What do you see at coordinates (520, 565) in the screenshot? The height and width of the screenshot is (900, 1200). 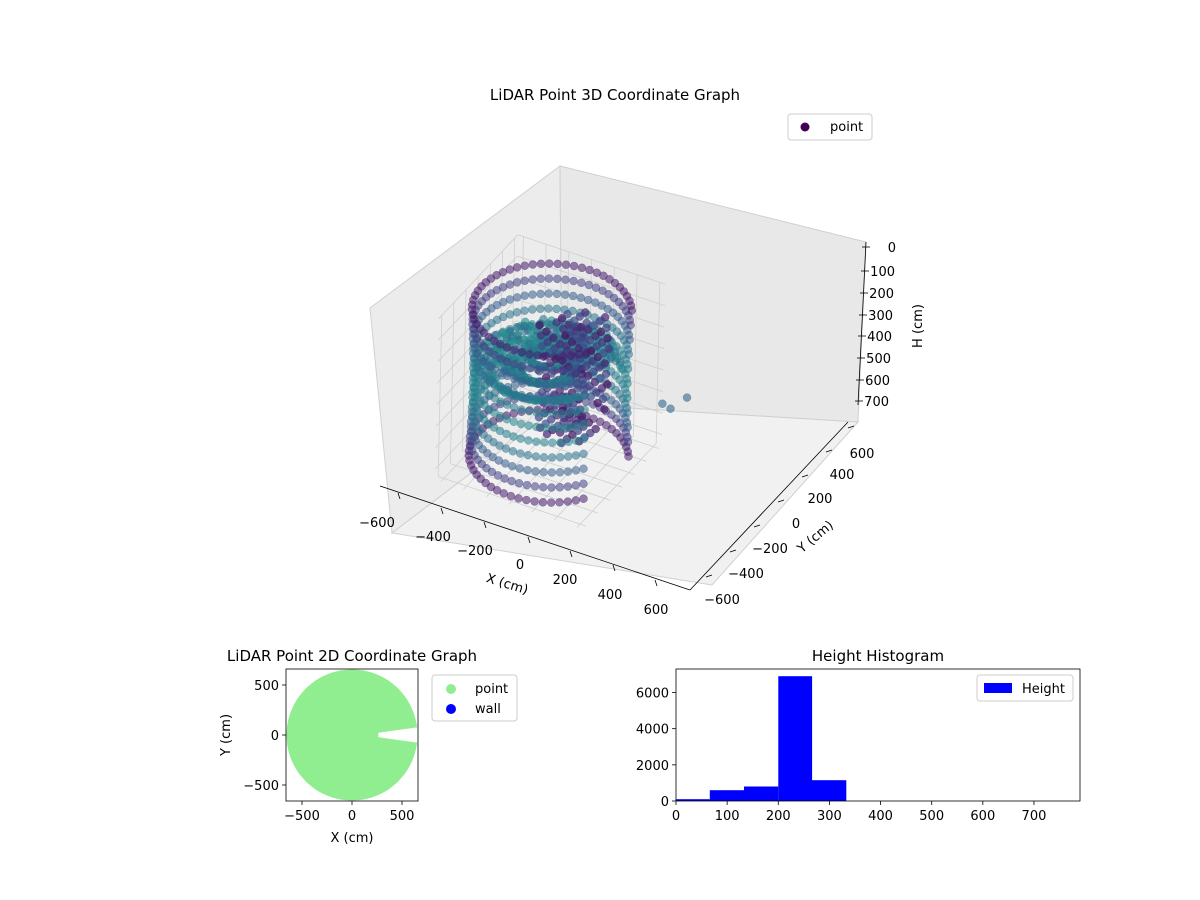 I see `x-tick-label: 0` at bounding box center [520, 565].